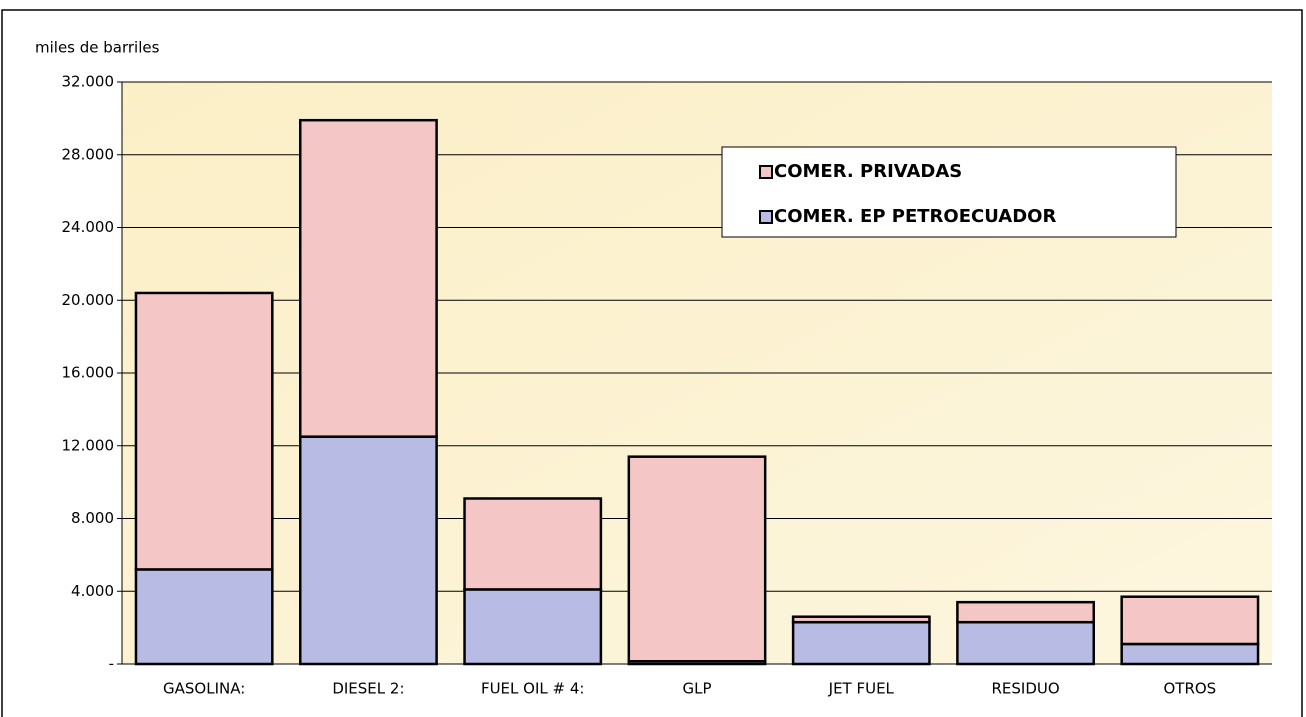 The image size is (1306, 717). Describe the element at coordinates (1189, 689) in the screenshot. I see `x-tick-label: OTROS` at that location.